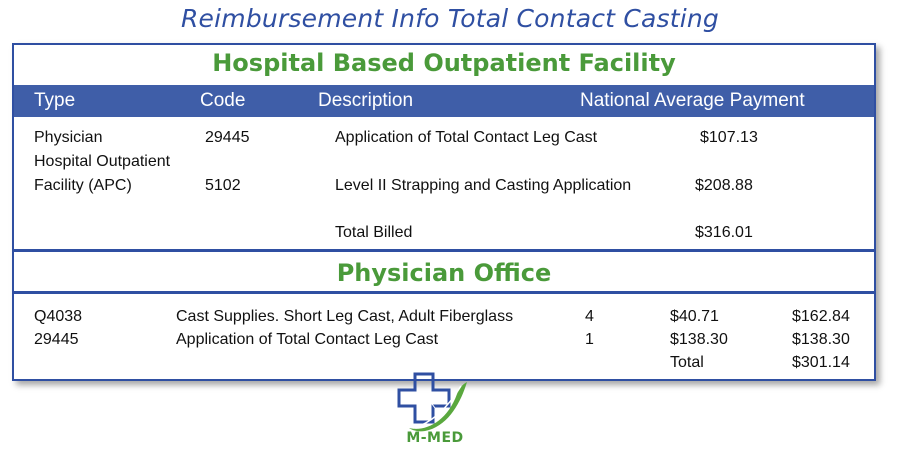  What do you see at coordinates (102, 161) in the screenshot?
I see `hospital-row-2-type-line1: Hospital Outpatient` at bounding box center [102, 161].